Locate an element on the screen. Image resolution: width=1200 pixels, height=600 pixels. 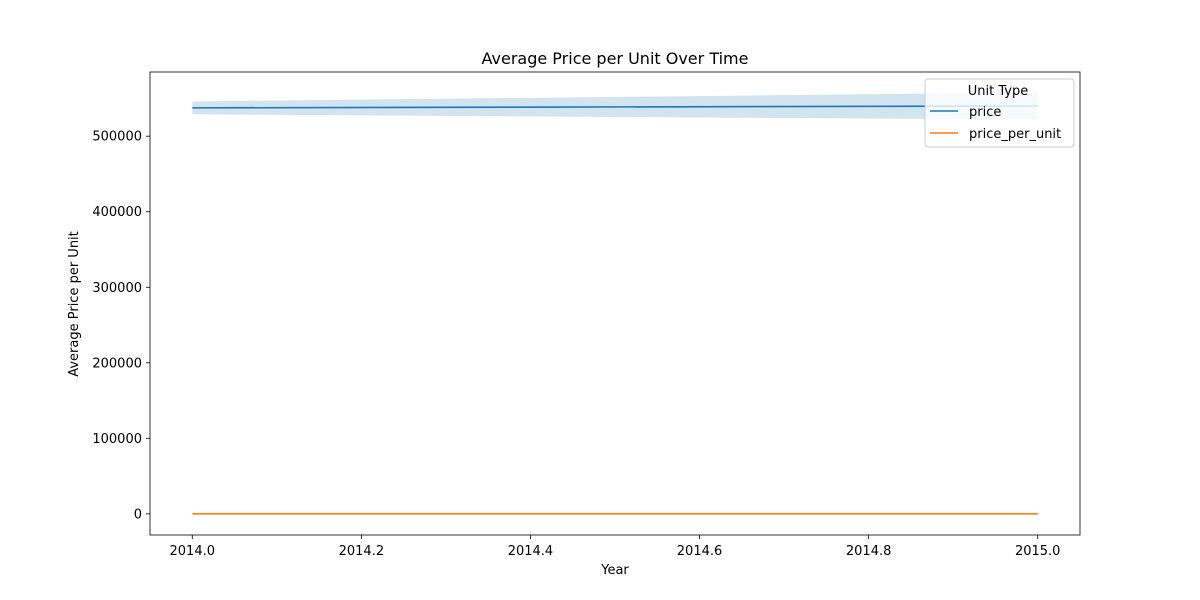
x-axis-label: Year is located at coordinates (614, 570).